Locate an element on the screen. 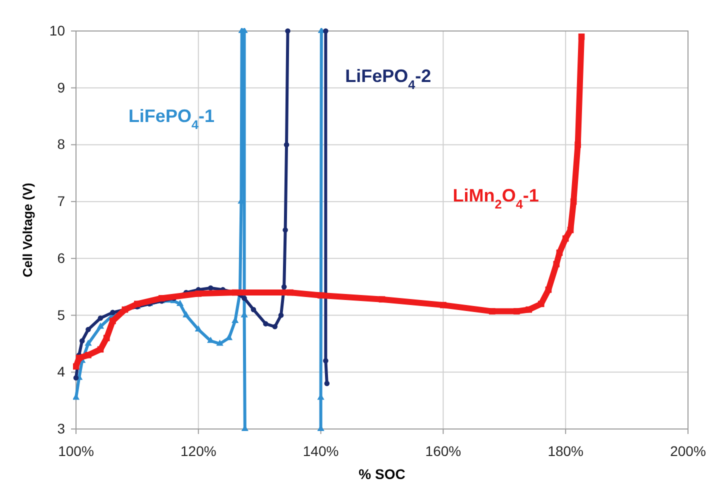 The width and height of the screenshot is (710, 485). x-tick-label: 120% is located at coordinates (198, 450).